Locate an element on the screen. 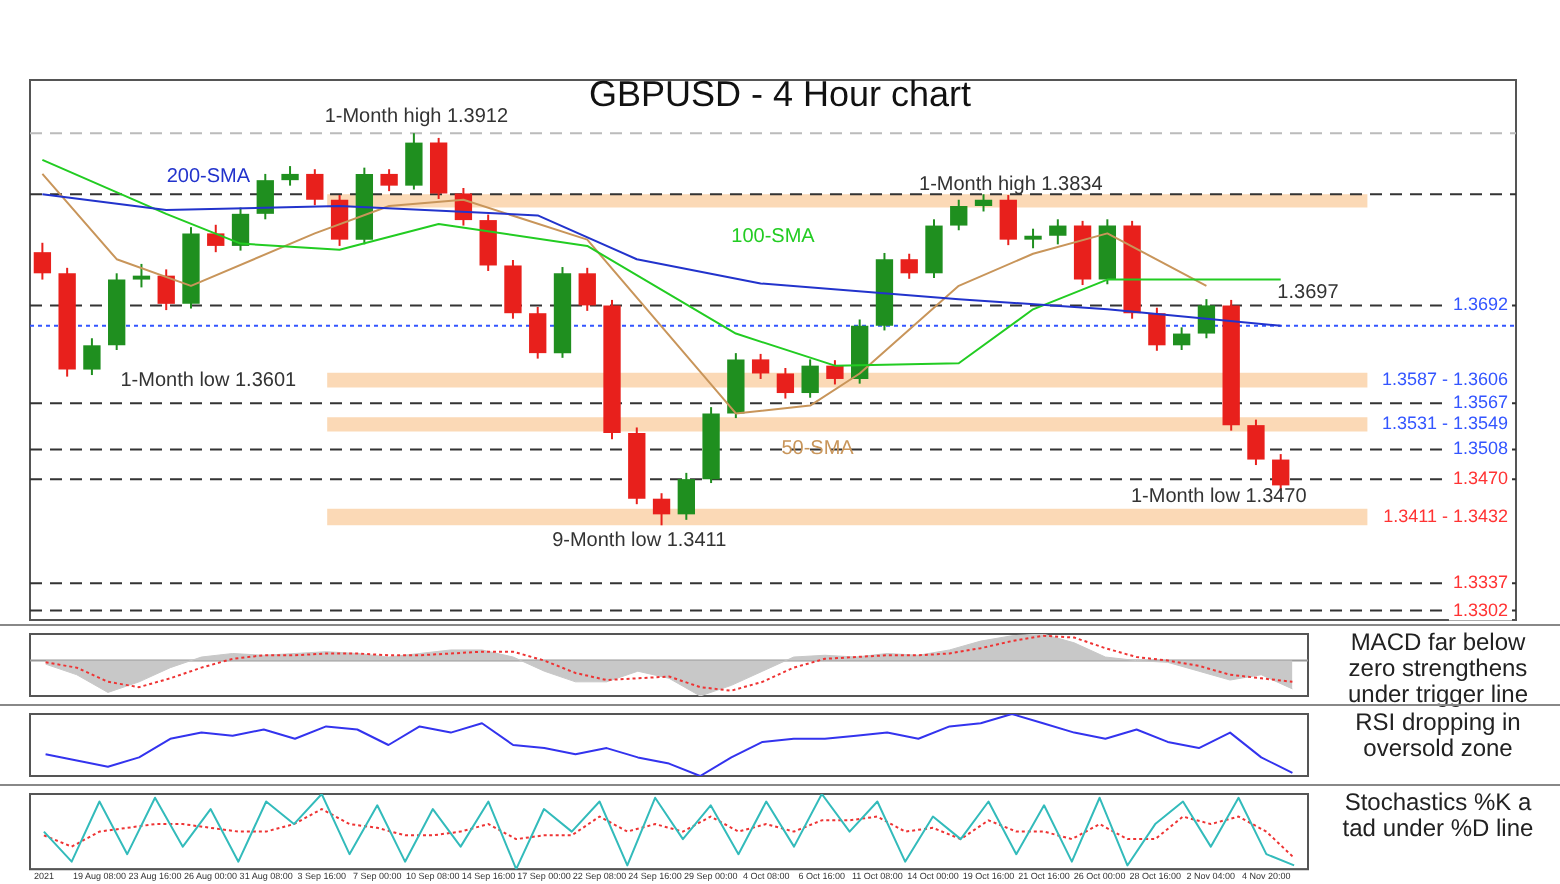 This screenshot has width=1560, height=884. annotation: 1-Month high 1.3834 is located at coordinates (1011, 184).